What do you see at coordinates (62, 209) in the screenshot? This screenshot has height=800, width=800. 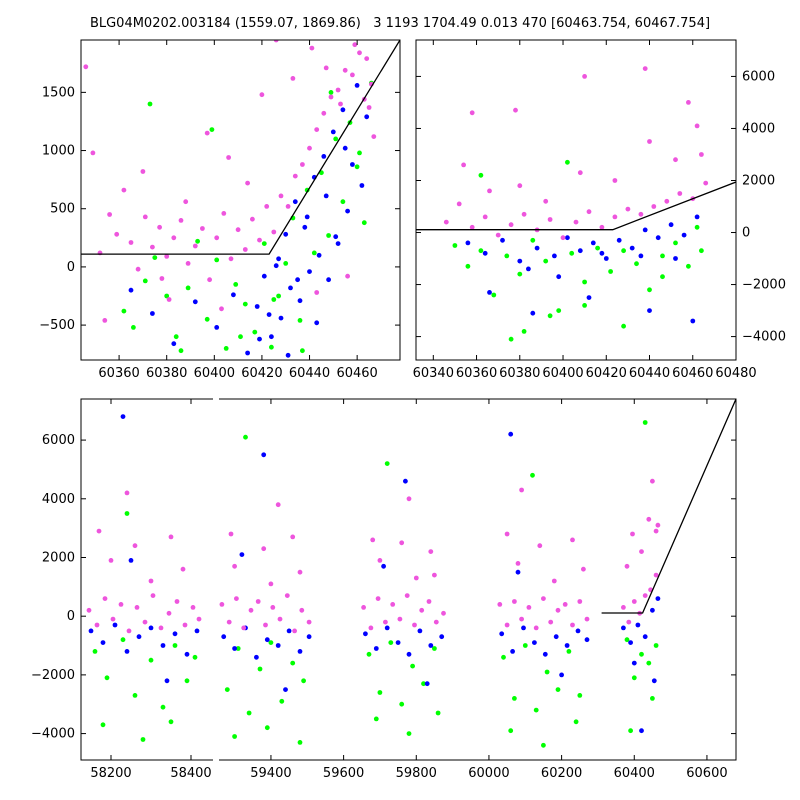 I see `y-tick-label: 500` at bounding box center [62, 209].